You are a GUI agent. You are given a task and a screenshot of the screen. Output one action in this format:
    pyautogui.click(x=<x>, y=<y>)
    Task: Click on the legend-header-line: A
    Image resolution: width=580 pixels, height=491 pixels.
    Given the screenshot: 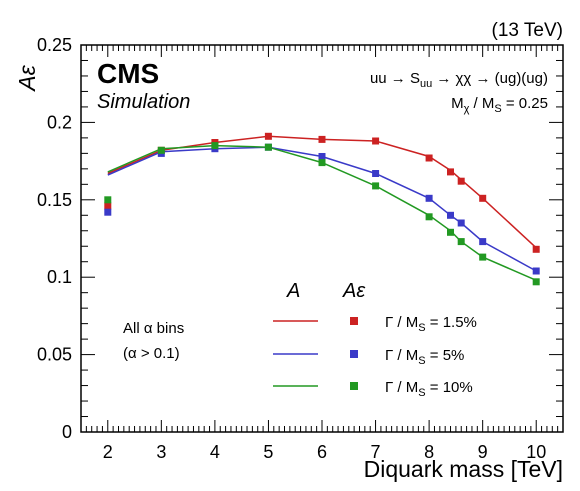 What is the action you would take?
    pyautogui.click(x=293, y=291)
    